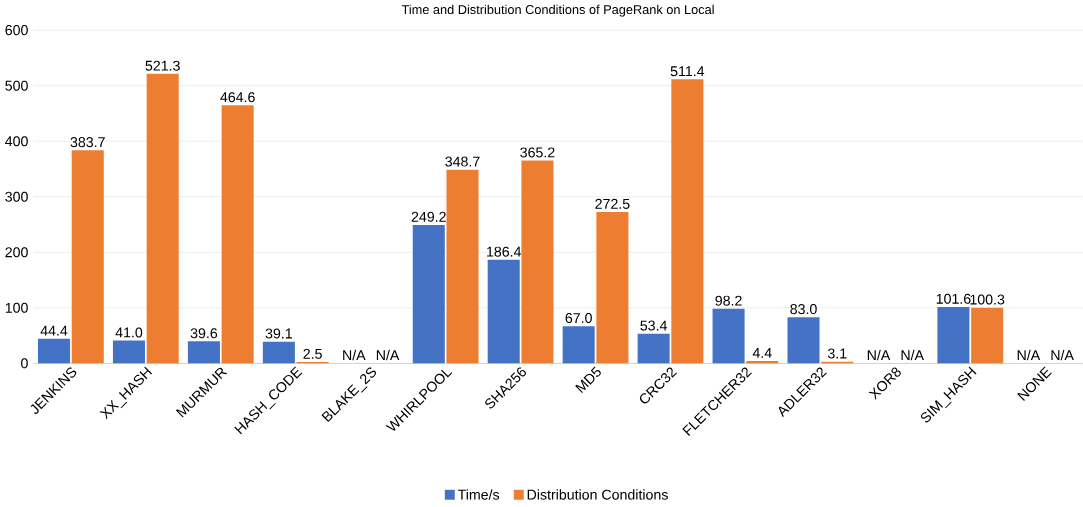 This screenshot has height=507, width=1083. Describe the element at coordinates (129, 332) in the screenshot. I see `data-label: 41.0` at that location.